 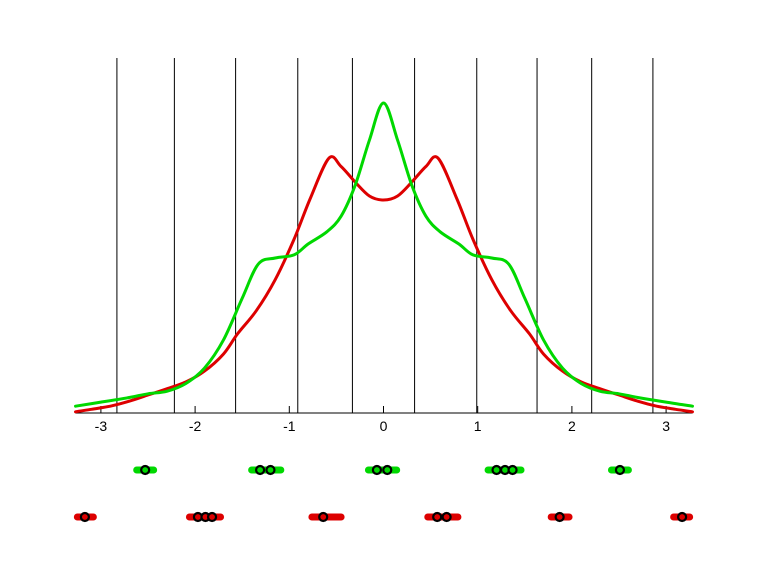 I want to click on x-tick-label: -3, so click(x=101, y=426).